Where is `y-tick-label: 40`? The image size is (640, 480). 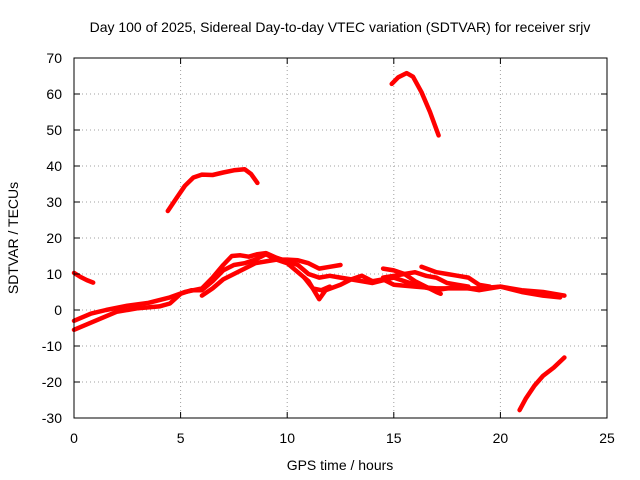 y-tick-label: 40 is located at coordinates (54, 166).